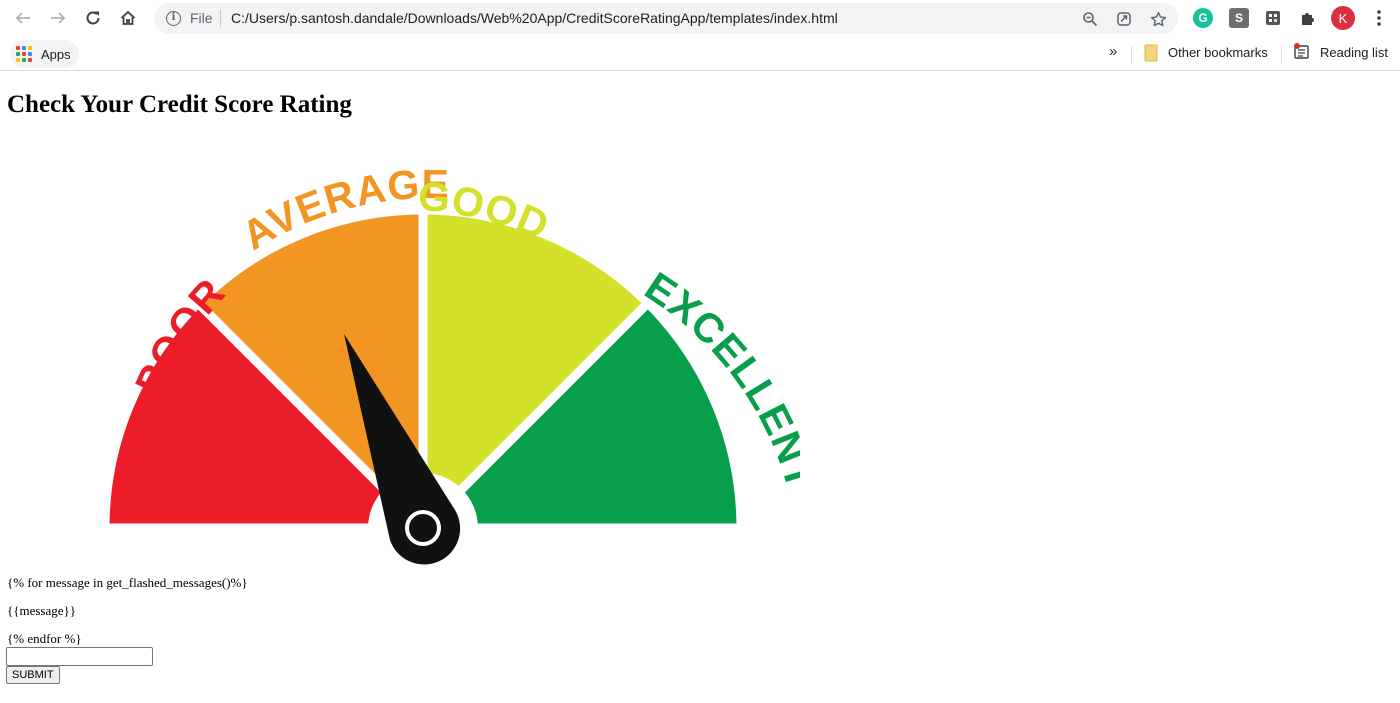 The width and height of the screenshot is (1400, 703). What do you see at coordinates (1354, 52) in the screenshot?
I see `reading-list: Reading list` at bounding box center [1354, 52].